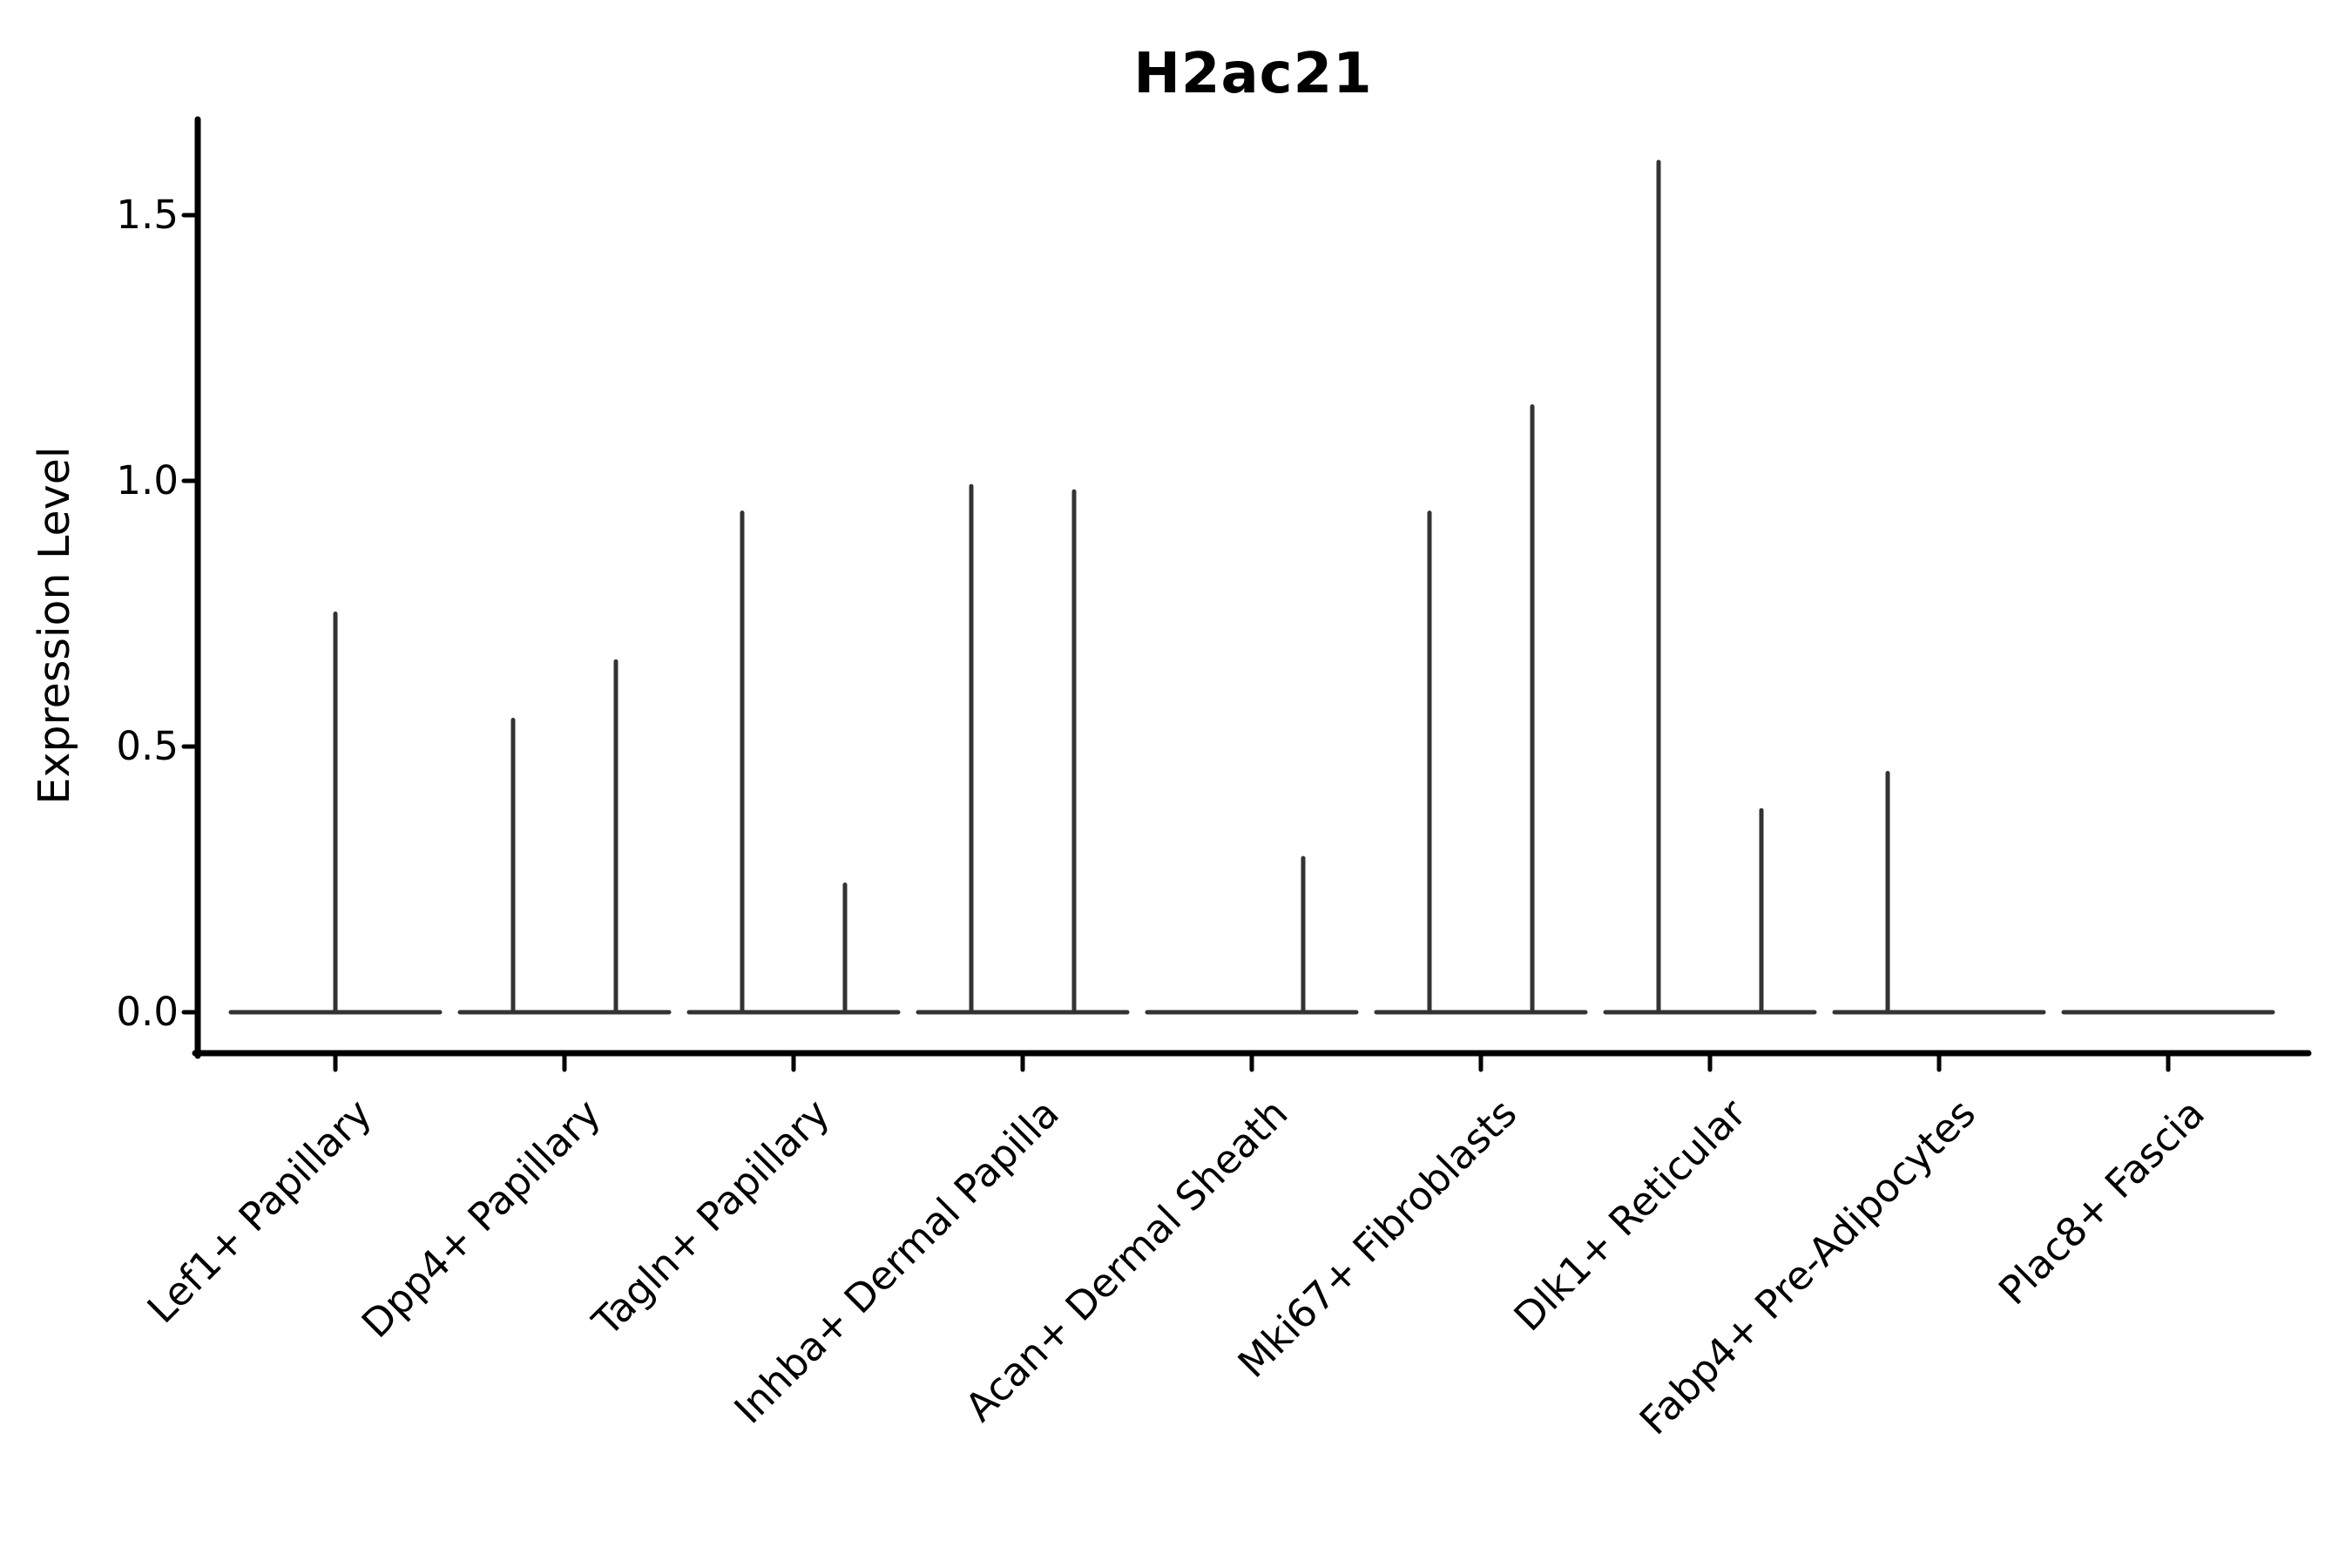 This screenshot has height=1568, width=2352. Describe the element at coordinates (147, 1012) in the screenshot. I see `y-tick-label: 0.0` at that location.